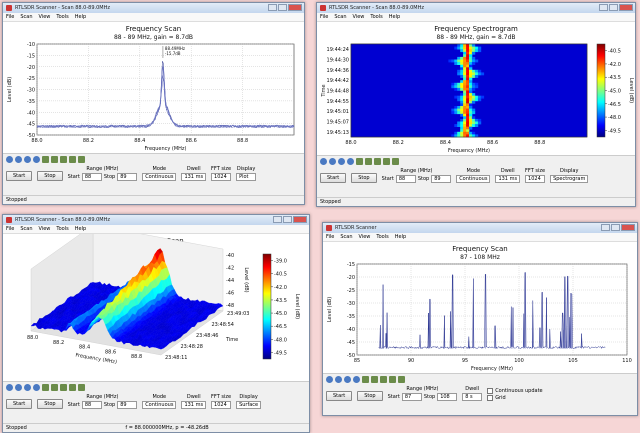 This screenshot has width=640, height=433. What do you see at coordinates (569, 179) in the screenshot?
I see `field-select: Spectrogram` at bounding box center [569, 179].